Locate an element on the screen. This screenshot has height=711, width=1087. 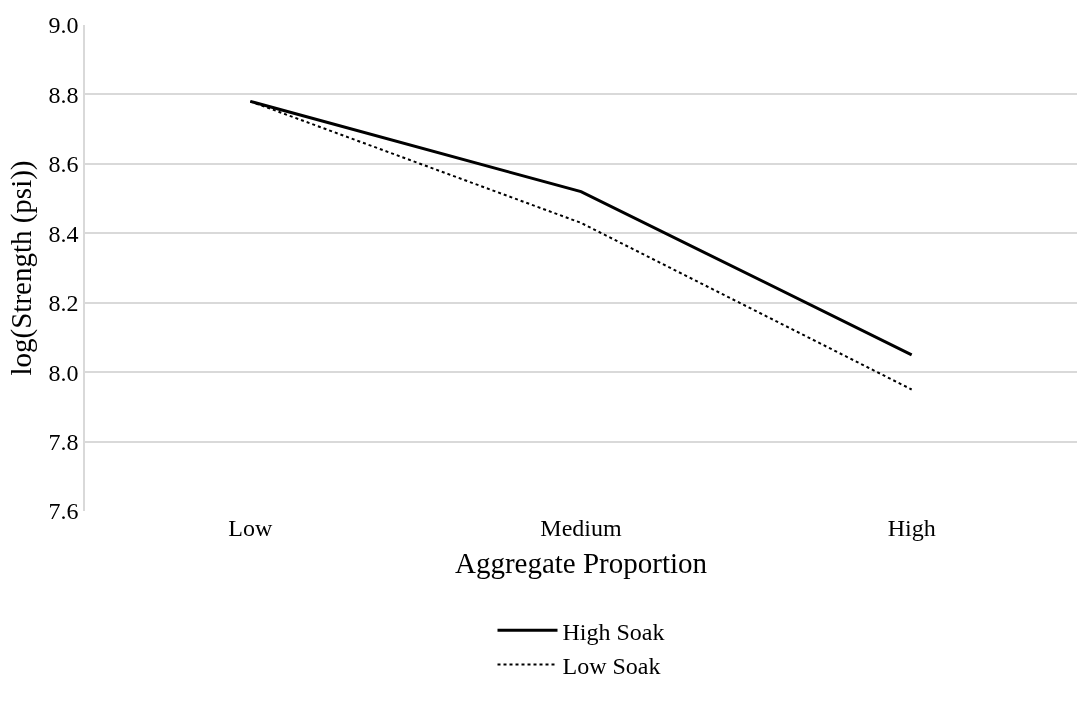
x-tick-label: High is located at coordinates (911, 528).